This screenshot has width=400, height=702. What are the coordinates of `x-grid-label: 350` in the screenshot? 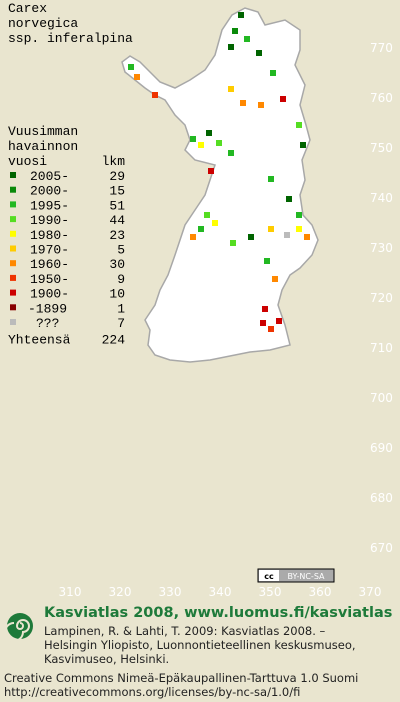 It's located at (270, 592).